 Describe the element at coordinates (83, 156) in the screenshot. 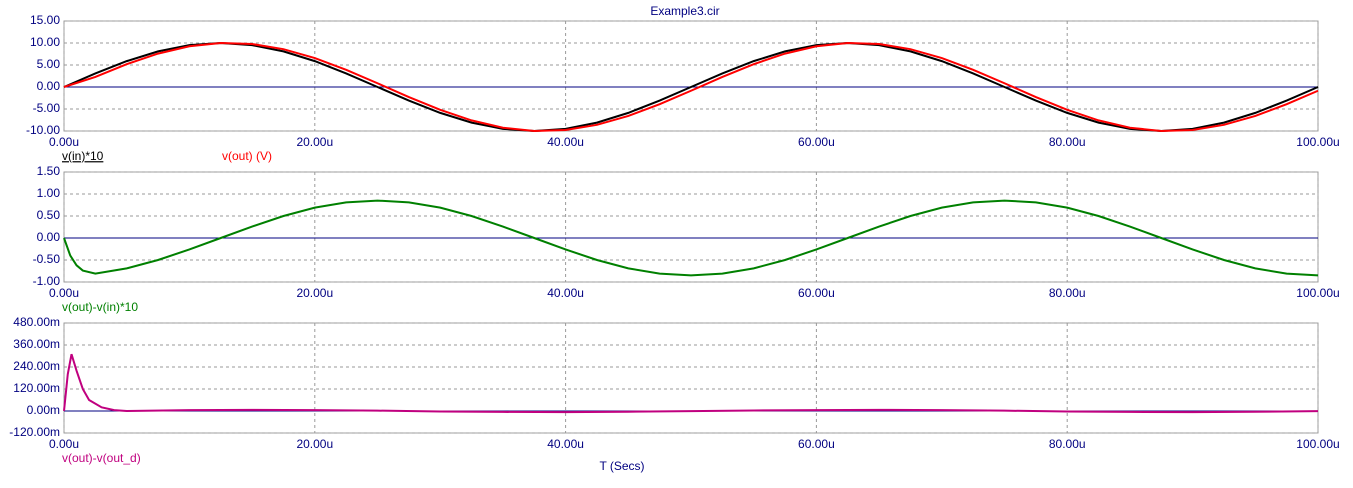

I see `legend-entry: v(in)*10` at that location.